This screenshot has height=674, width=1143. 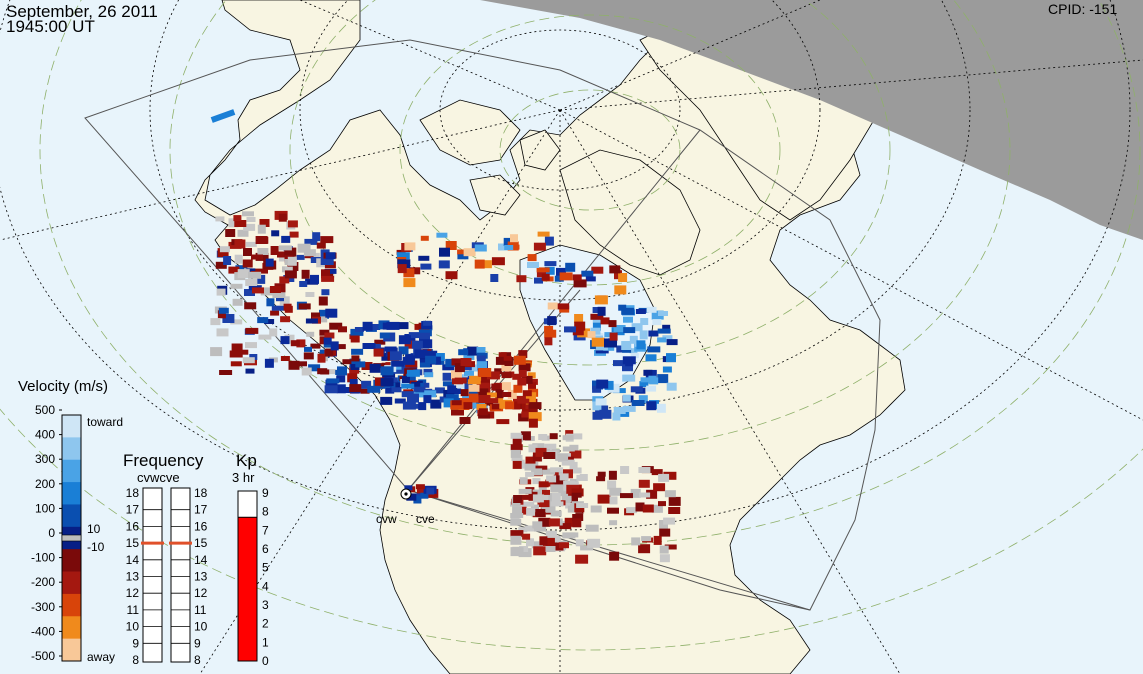 I want to click on velocity-tick-label: -200, so click(x=43, y=582).